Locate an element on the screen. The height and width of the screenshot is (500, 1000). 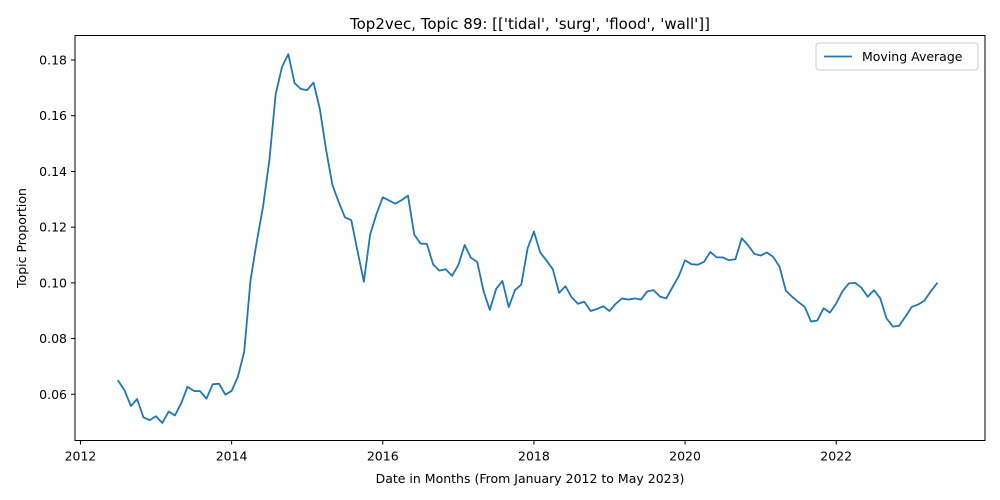
x-axis-ticks: 2012 2014 2016 2018 2020 2022 is located at coordinates (458, 452).